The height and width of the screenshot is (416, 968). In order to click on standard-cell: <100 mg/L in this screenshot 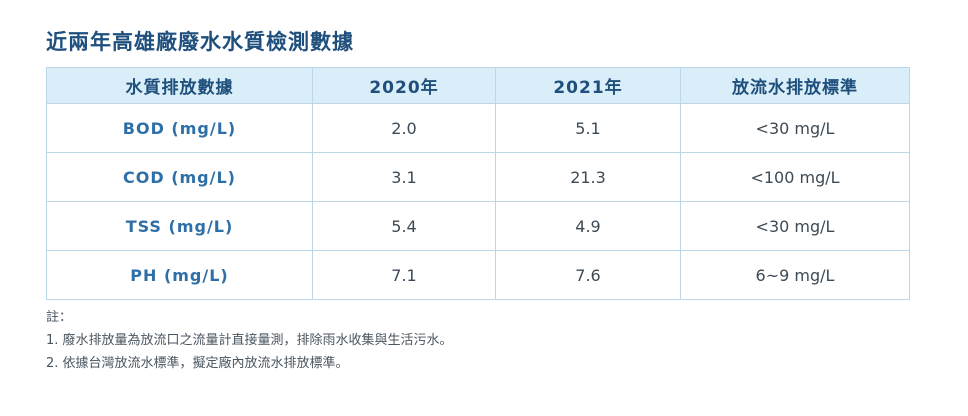, I will do `click(795, 177)`.